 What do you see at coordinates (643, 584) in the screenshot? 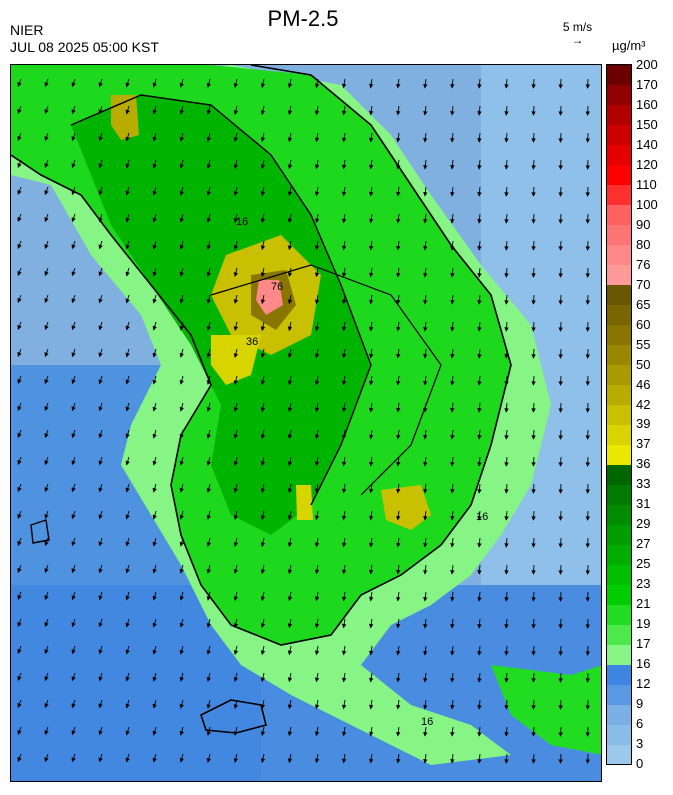
I see `legend-tick-label: 23` at bounding box center [643, 584].